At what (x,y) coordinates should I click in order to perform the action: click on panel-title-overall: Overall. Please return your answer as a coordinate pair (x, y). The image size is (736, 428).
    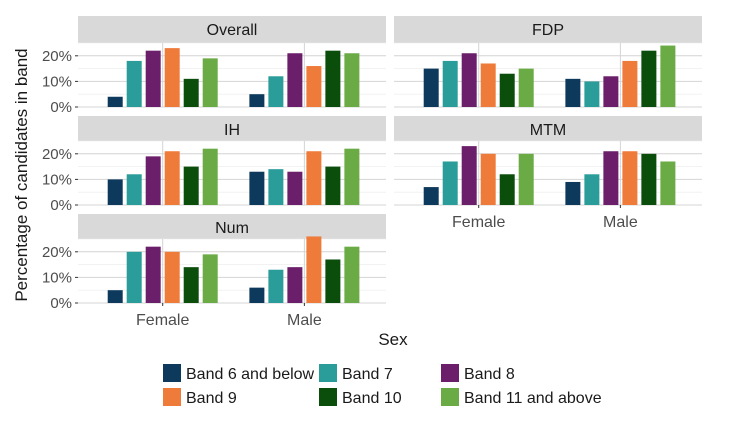
    Looking at the image, I should click on (232, 30).